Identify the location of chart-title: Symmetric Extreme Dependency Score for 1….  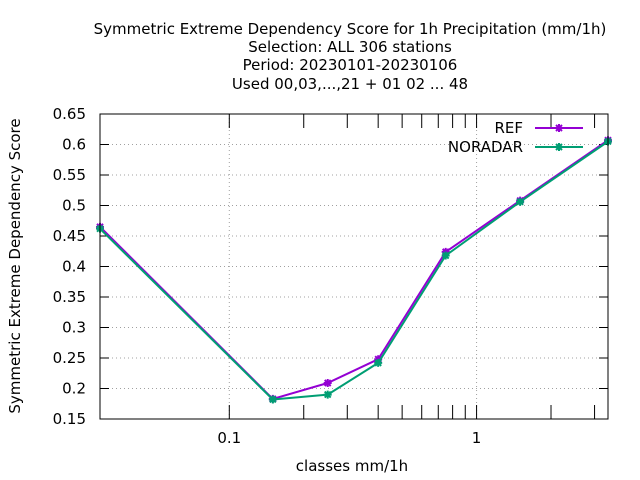
(350, 56).